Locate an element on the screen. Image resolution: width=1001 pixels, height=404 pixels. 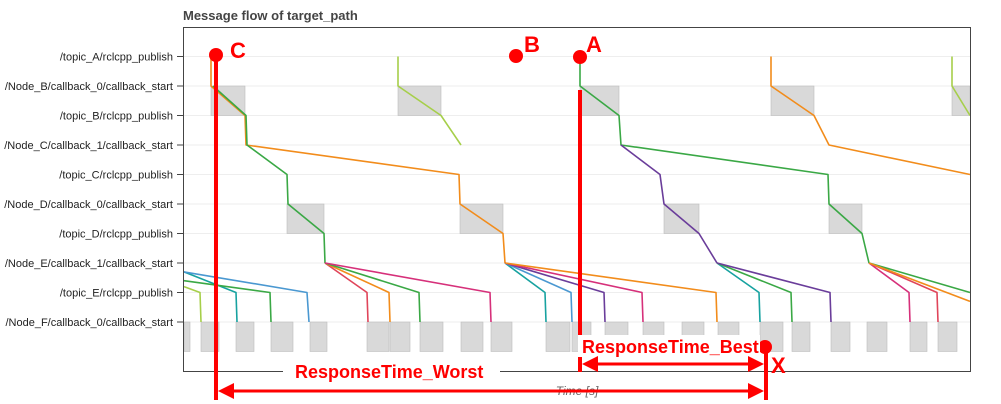
point-b-label: B is located at coordinates (532, 44).